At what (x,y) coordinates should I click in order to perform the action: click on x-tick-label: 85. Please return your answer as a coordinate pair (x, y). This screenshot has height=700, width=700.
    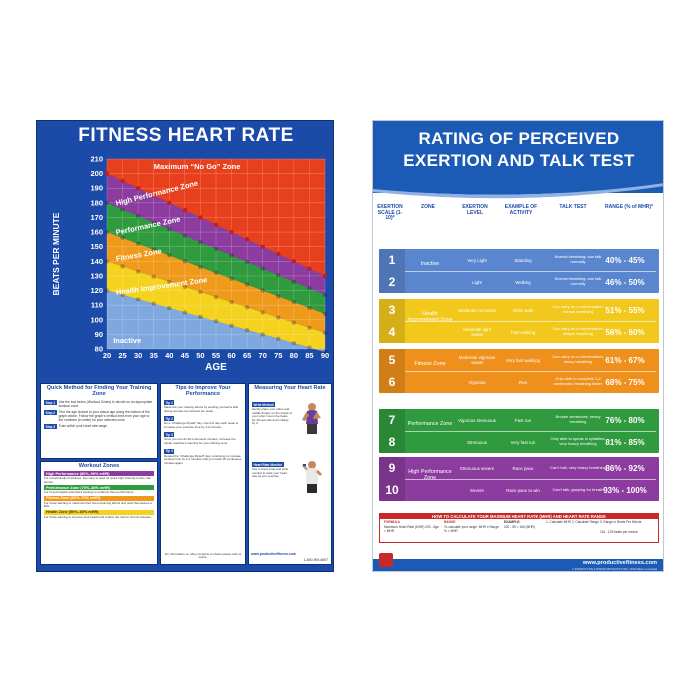
    Looking at the image, I should click on (309, 355).